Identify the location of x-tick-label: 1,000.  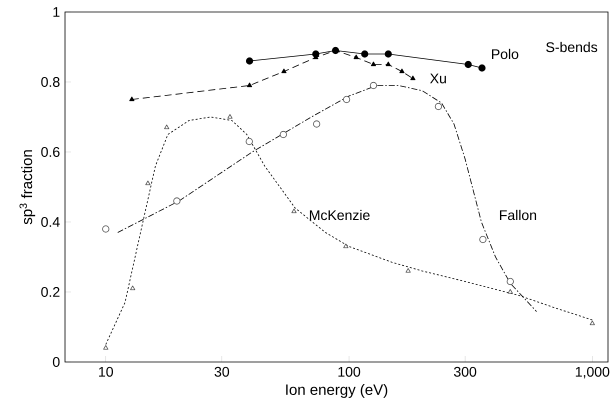
(593, 372).